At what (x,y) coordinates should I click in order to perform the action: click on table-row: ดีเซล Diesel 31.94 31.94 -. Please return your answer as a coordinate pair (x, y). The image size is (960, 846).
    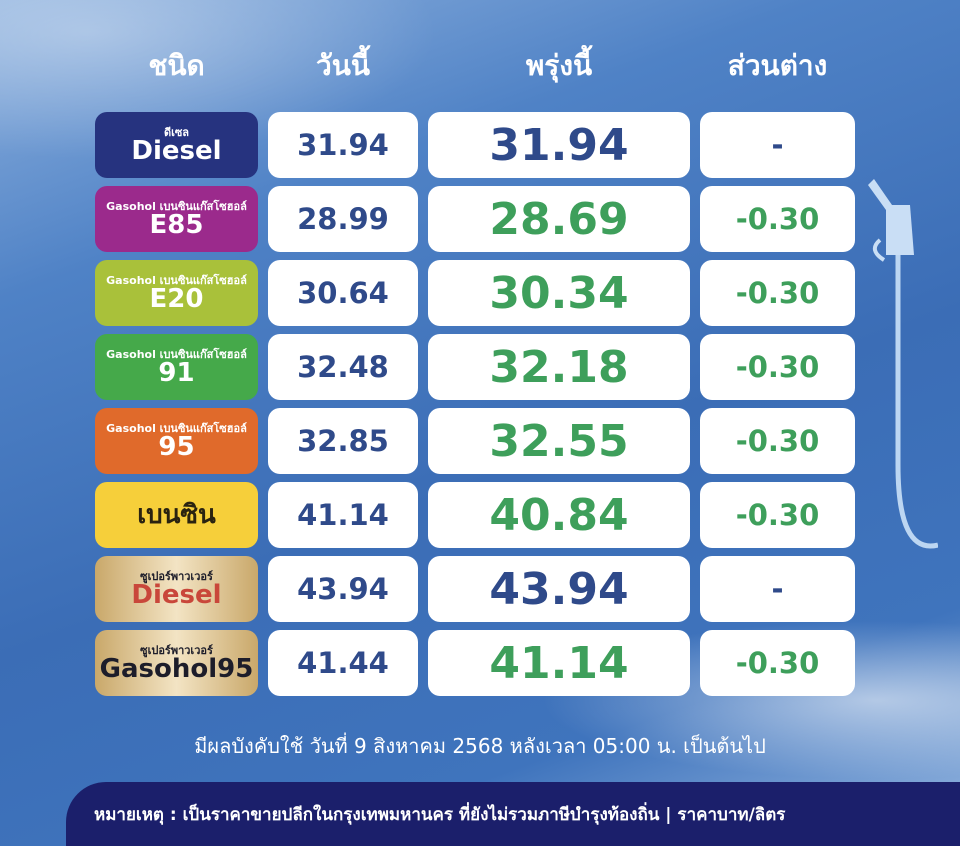
    Looking at the image, I should click on (480, 145).